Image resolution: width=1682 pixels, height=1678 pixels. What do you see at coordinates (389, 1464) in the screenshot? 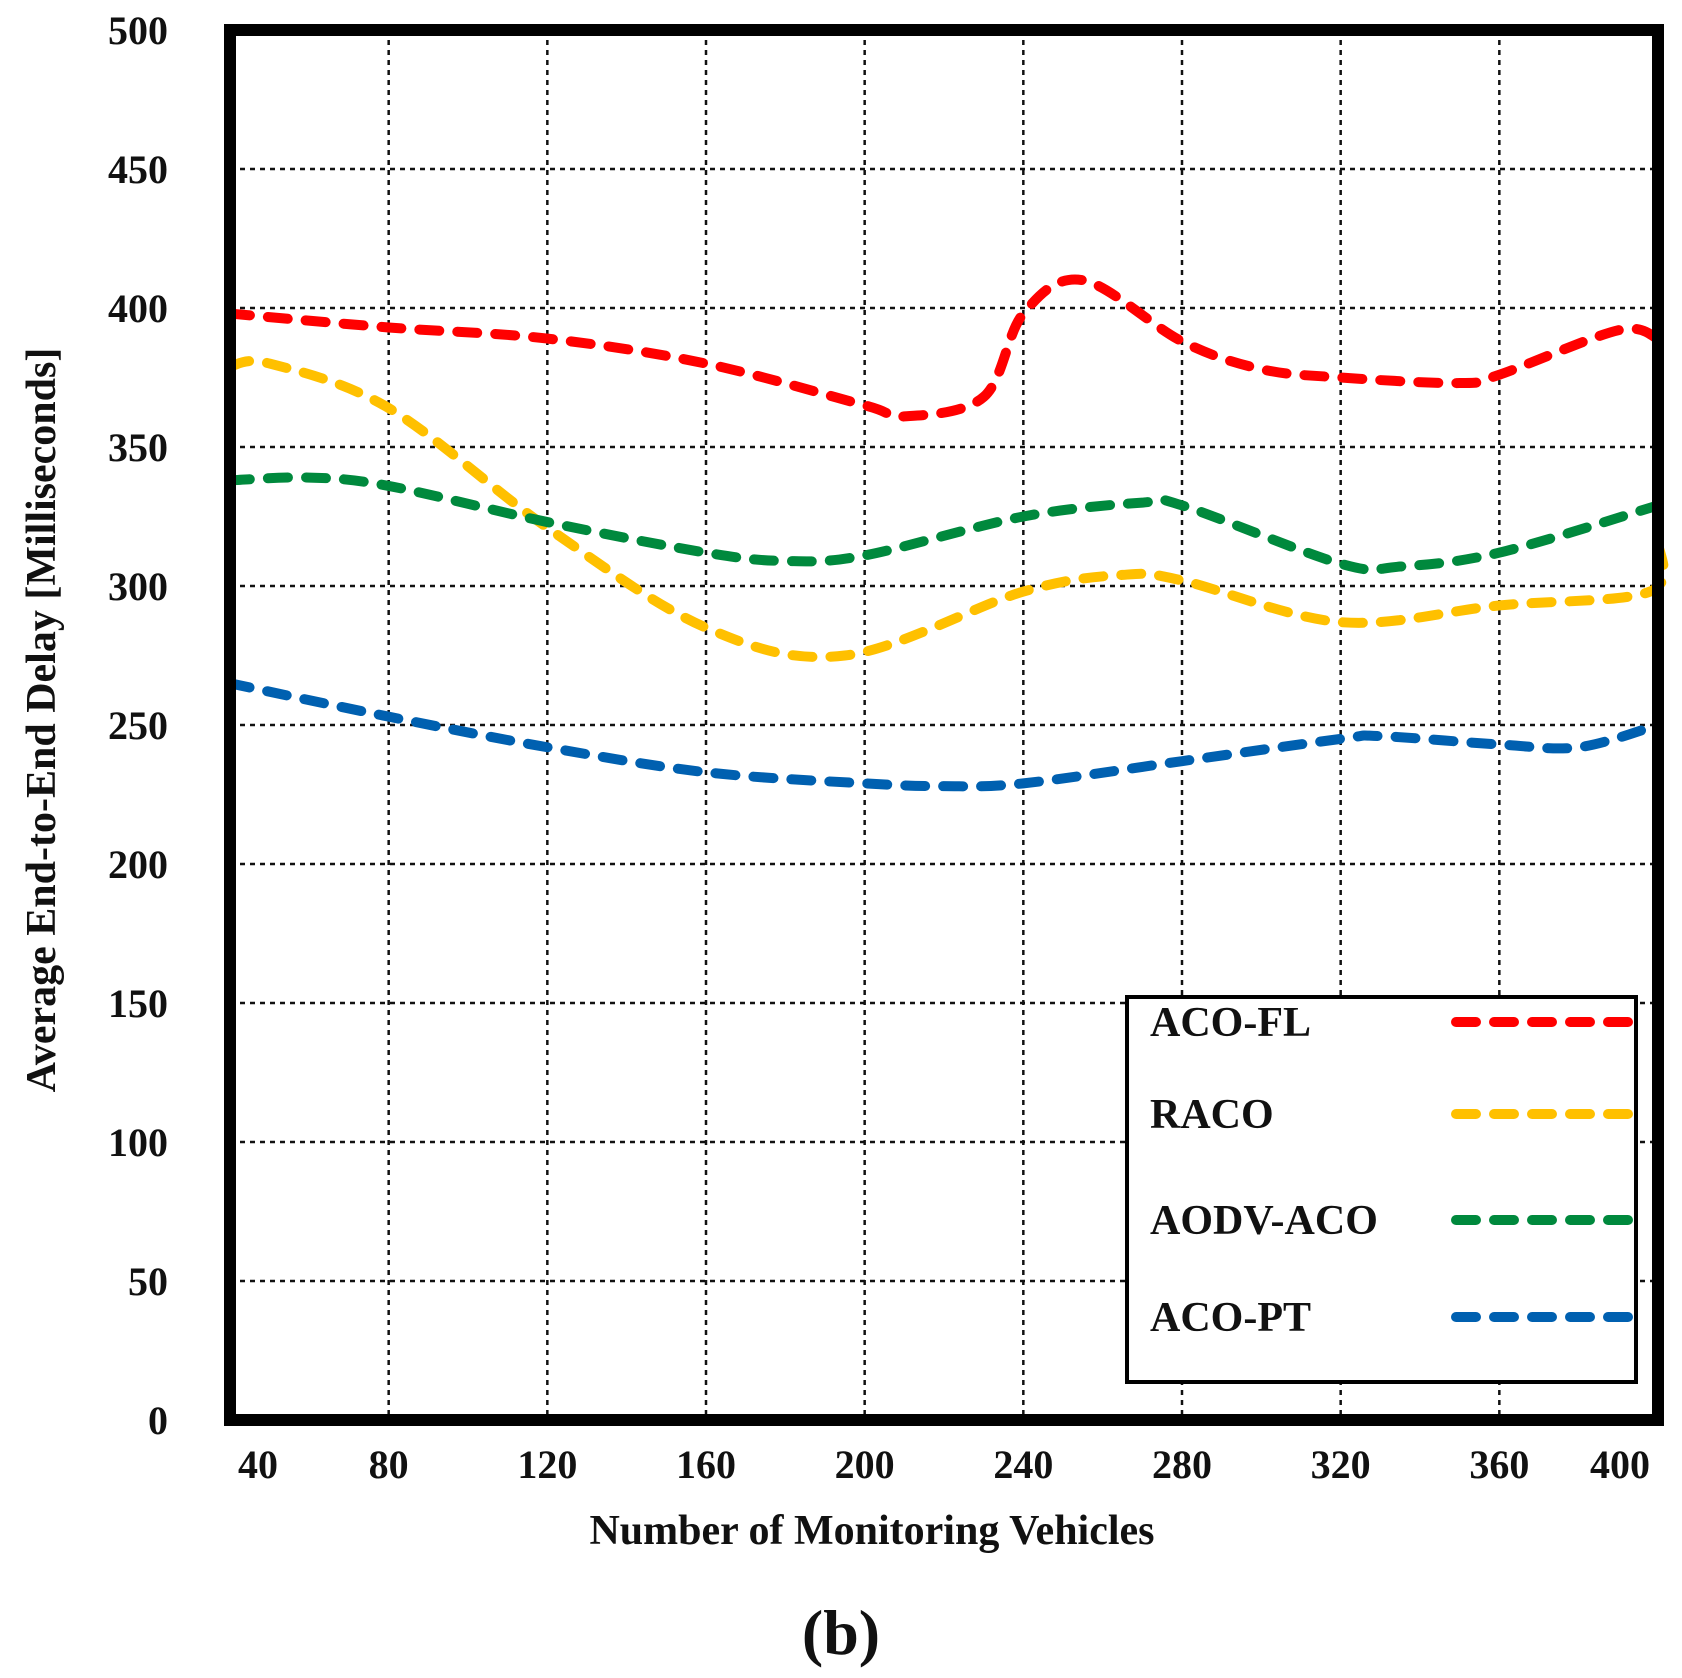
I see `x-tick-label: 80` at bounding box center [389, 1464].